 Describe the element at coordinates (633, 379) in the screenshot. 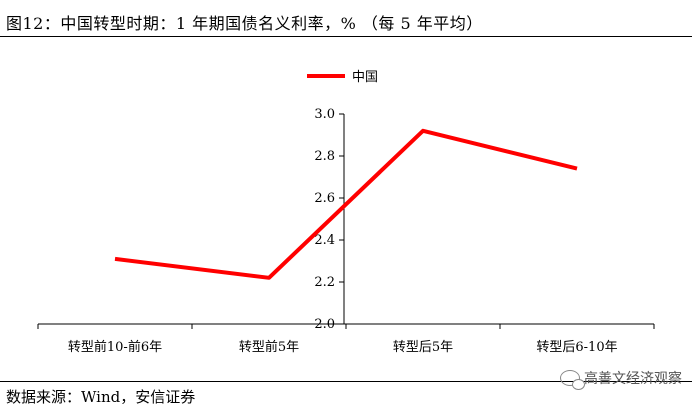

I see `watermark-text: 高善文经济观察` at that location.